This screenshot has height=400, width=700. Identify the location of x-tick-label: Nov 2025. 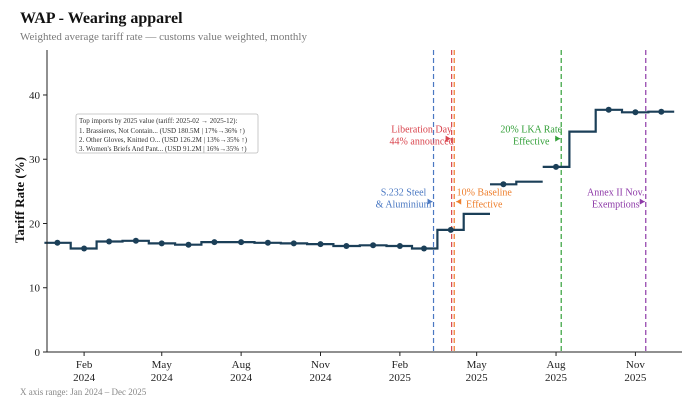
(635, 371).